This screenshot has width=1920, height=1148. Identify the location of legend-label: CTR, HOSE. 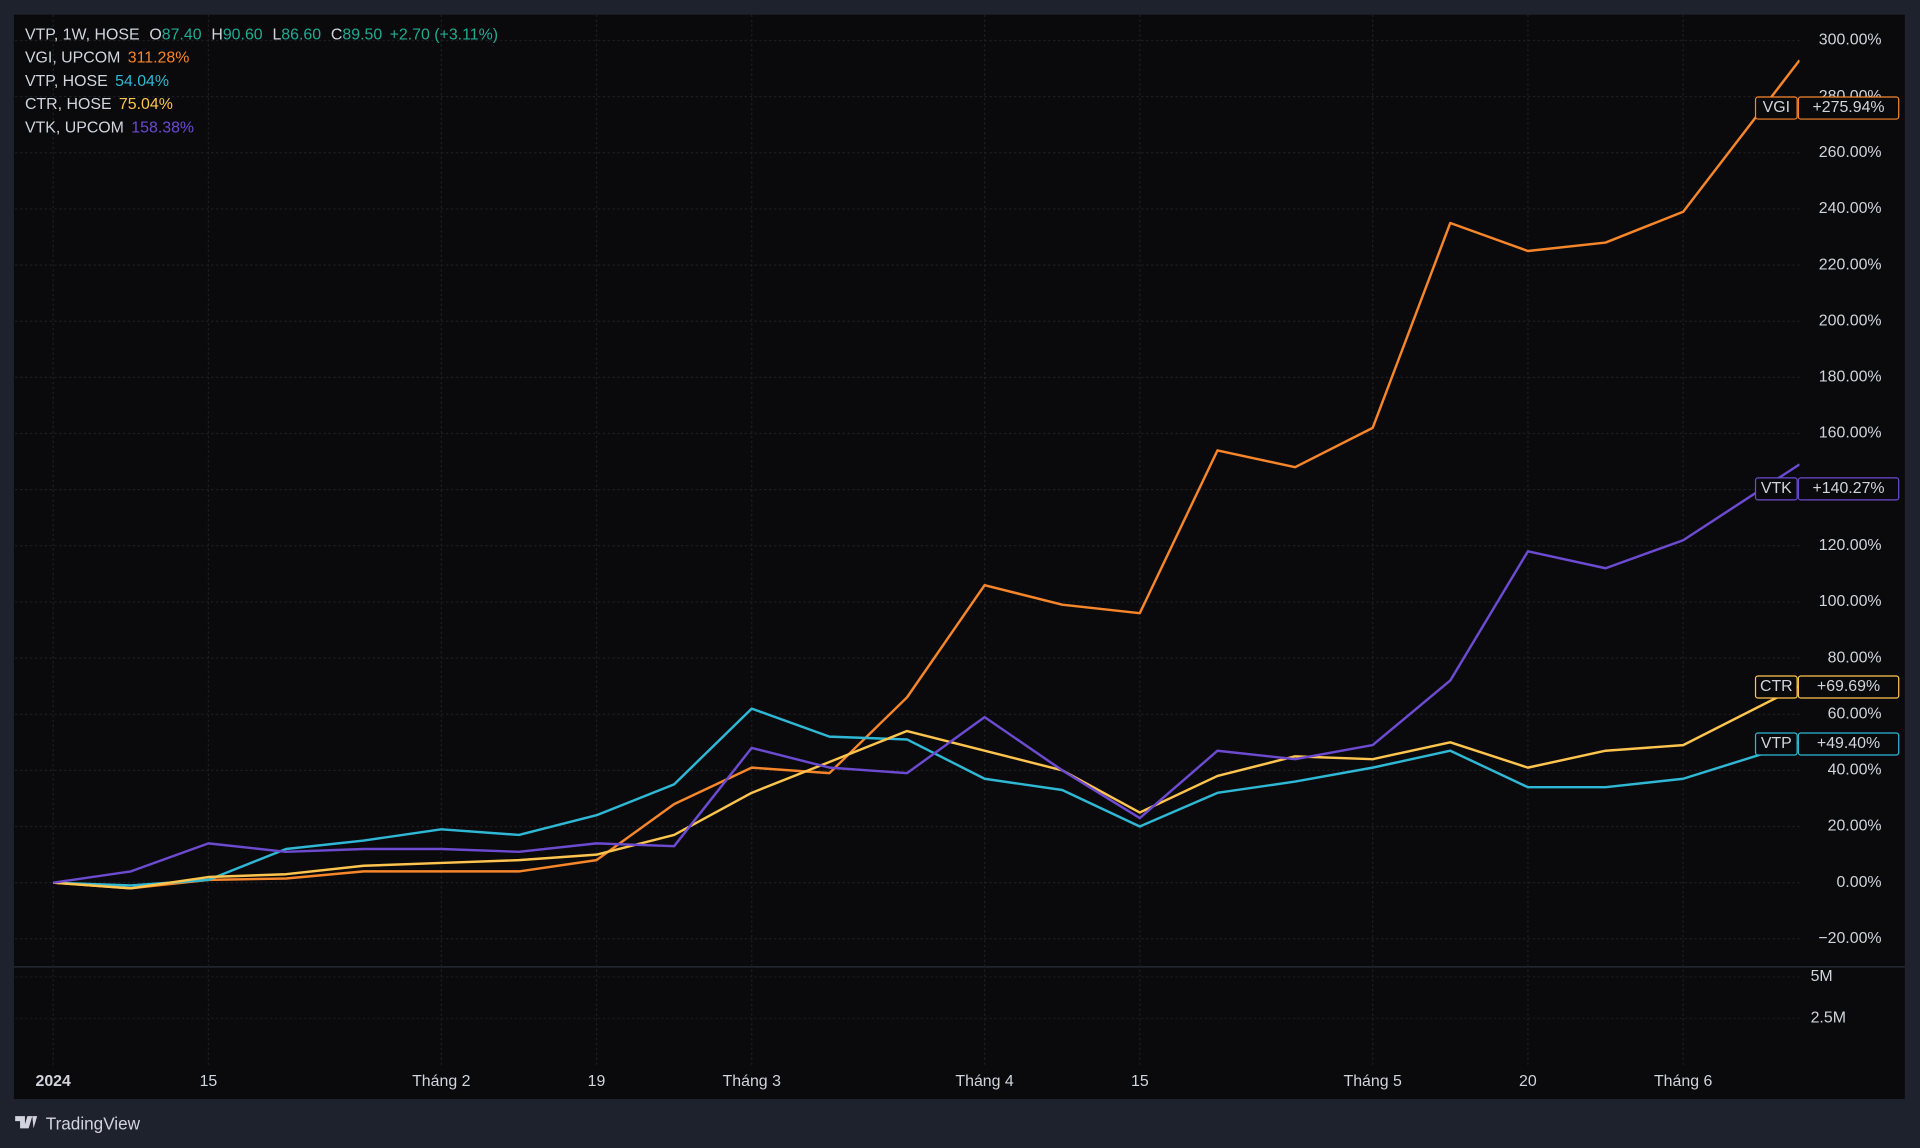
(68, 104).